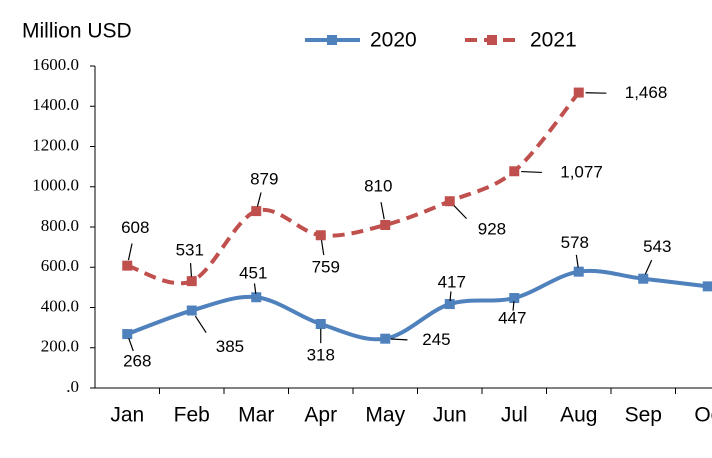 The image size is (712, 458). I want to click on data-label: 245, so click(436, 339).